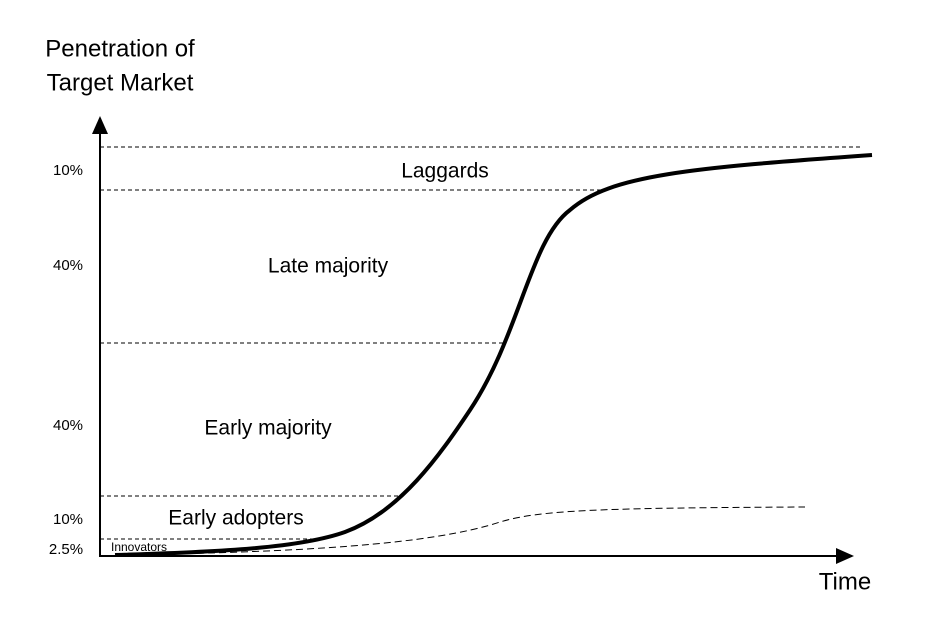 This screenshot has height=624, width=941. What do you see at coordinates (120, 48) in the screenshot?
I see `y-axis-label: Penetration of` at bounding box center [120, 48].